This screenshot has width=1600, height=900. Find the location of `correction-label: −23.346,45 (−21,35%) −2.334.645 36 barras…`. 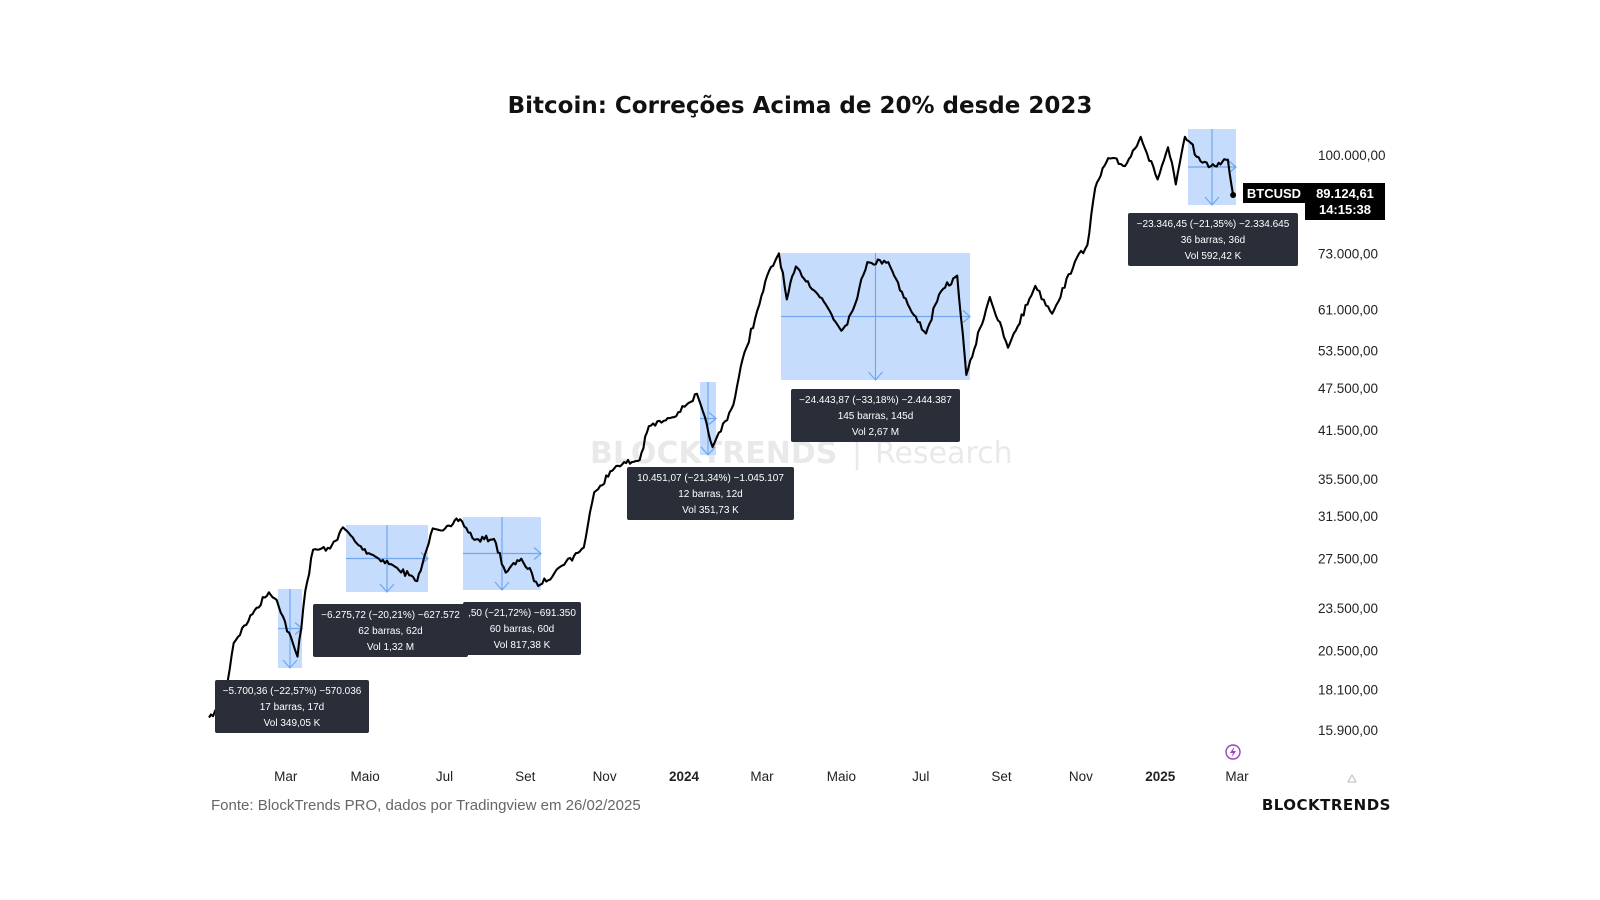

correction-label: −23.346,45 (−21,35%) −2.334.645 36 barras… is located at coordinates (1213, 239).